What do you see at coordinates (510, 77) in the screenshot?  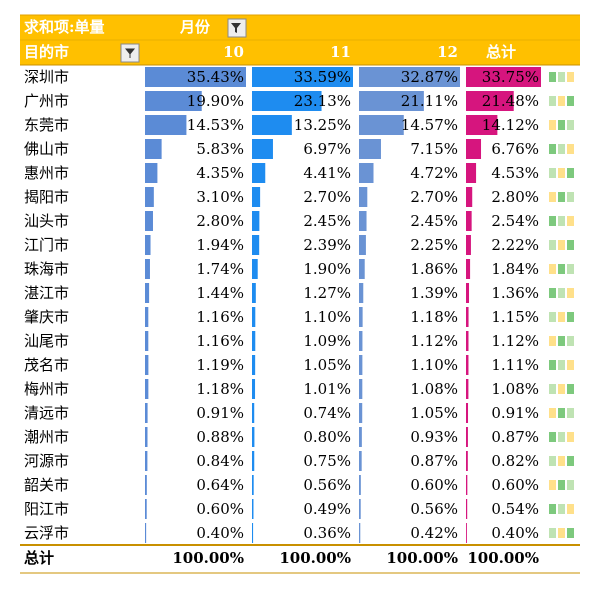 I see `cell-value: 33.75%` at bounding box center [510, 77].